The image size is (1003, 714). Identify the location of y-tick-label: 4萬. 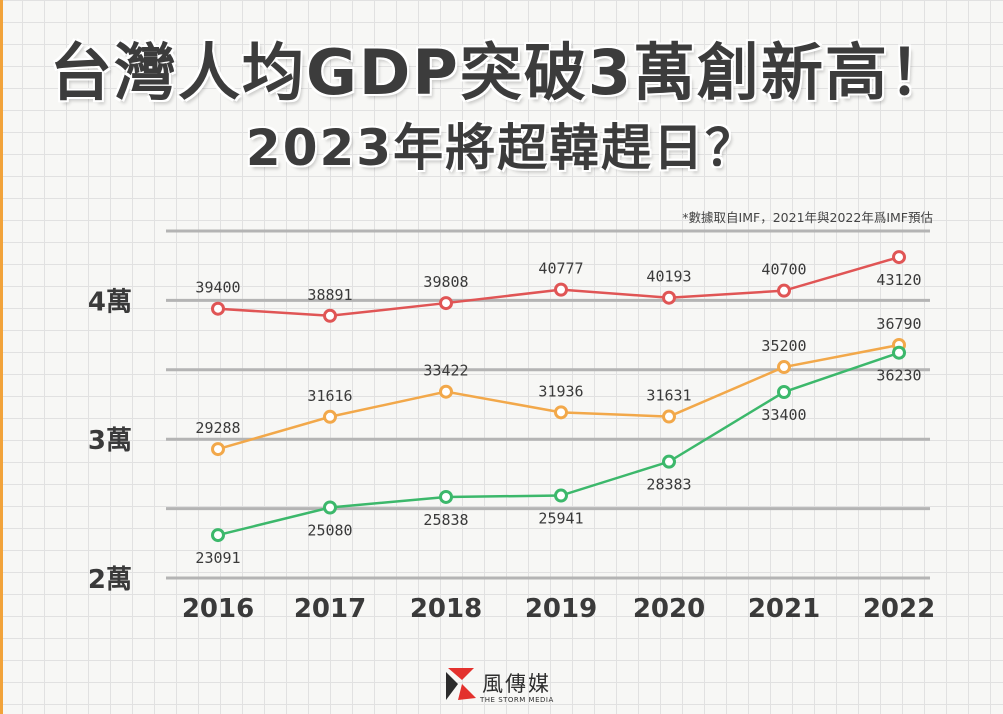
(110, 302).